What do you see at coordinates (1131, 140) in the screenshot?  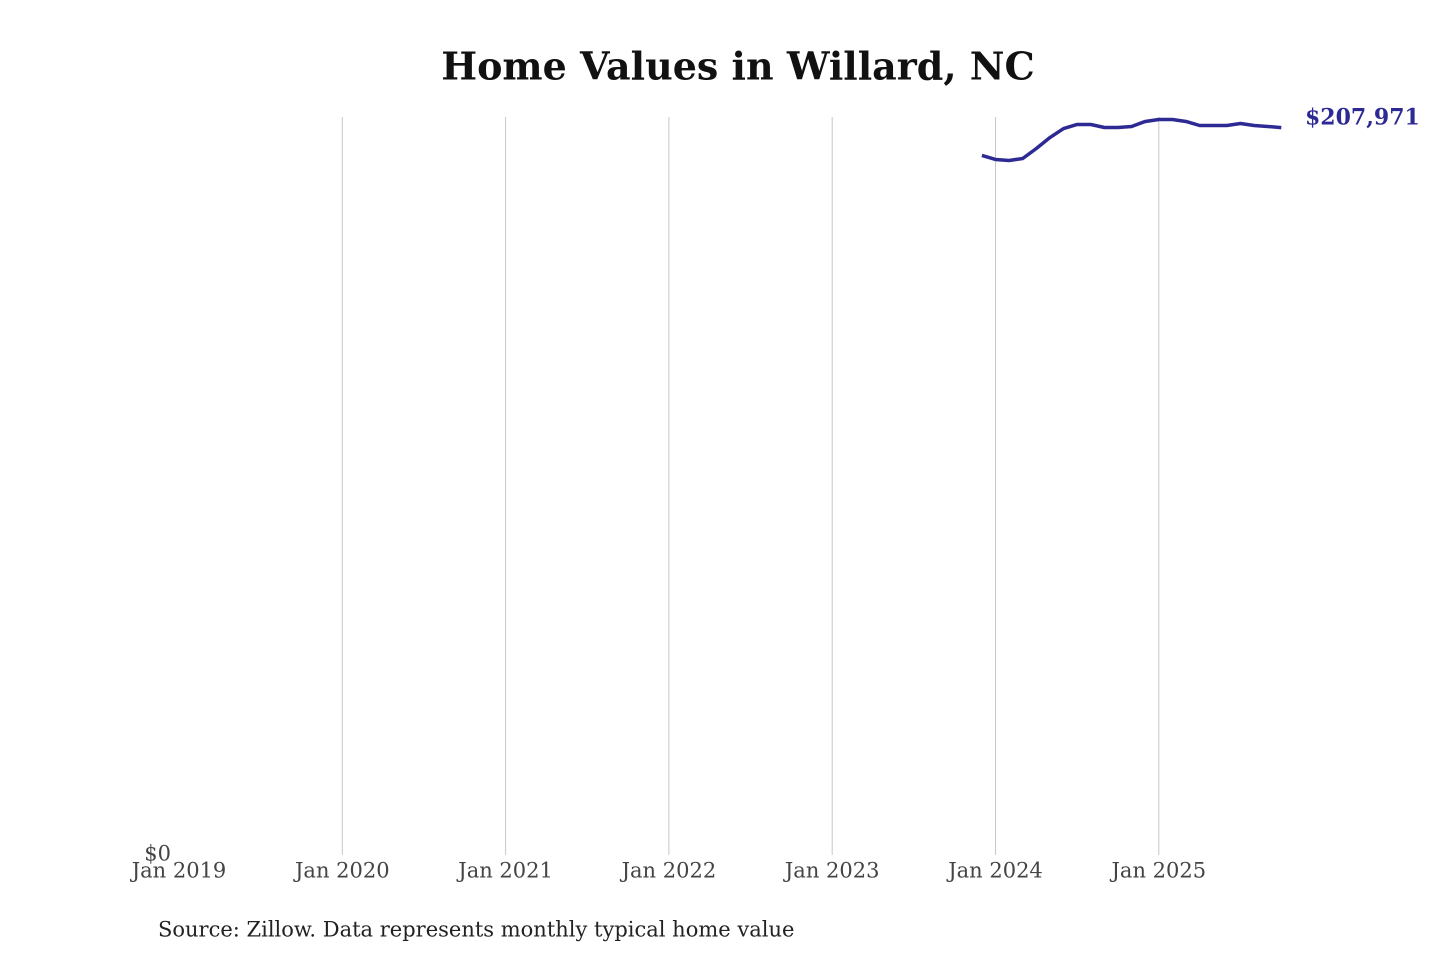 I see `line-series` at bounding box center [1131, 140].